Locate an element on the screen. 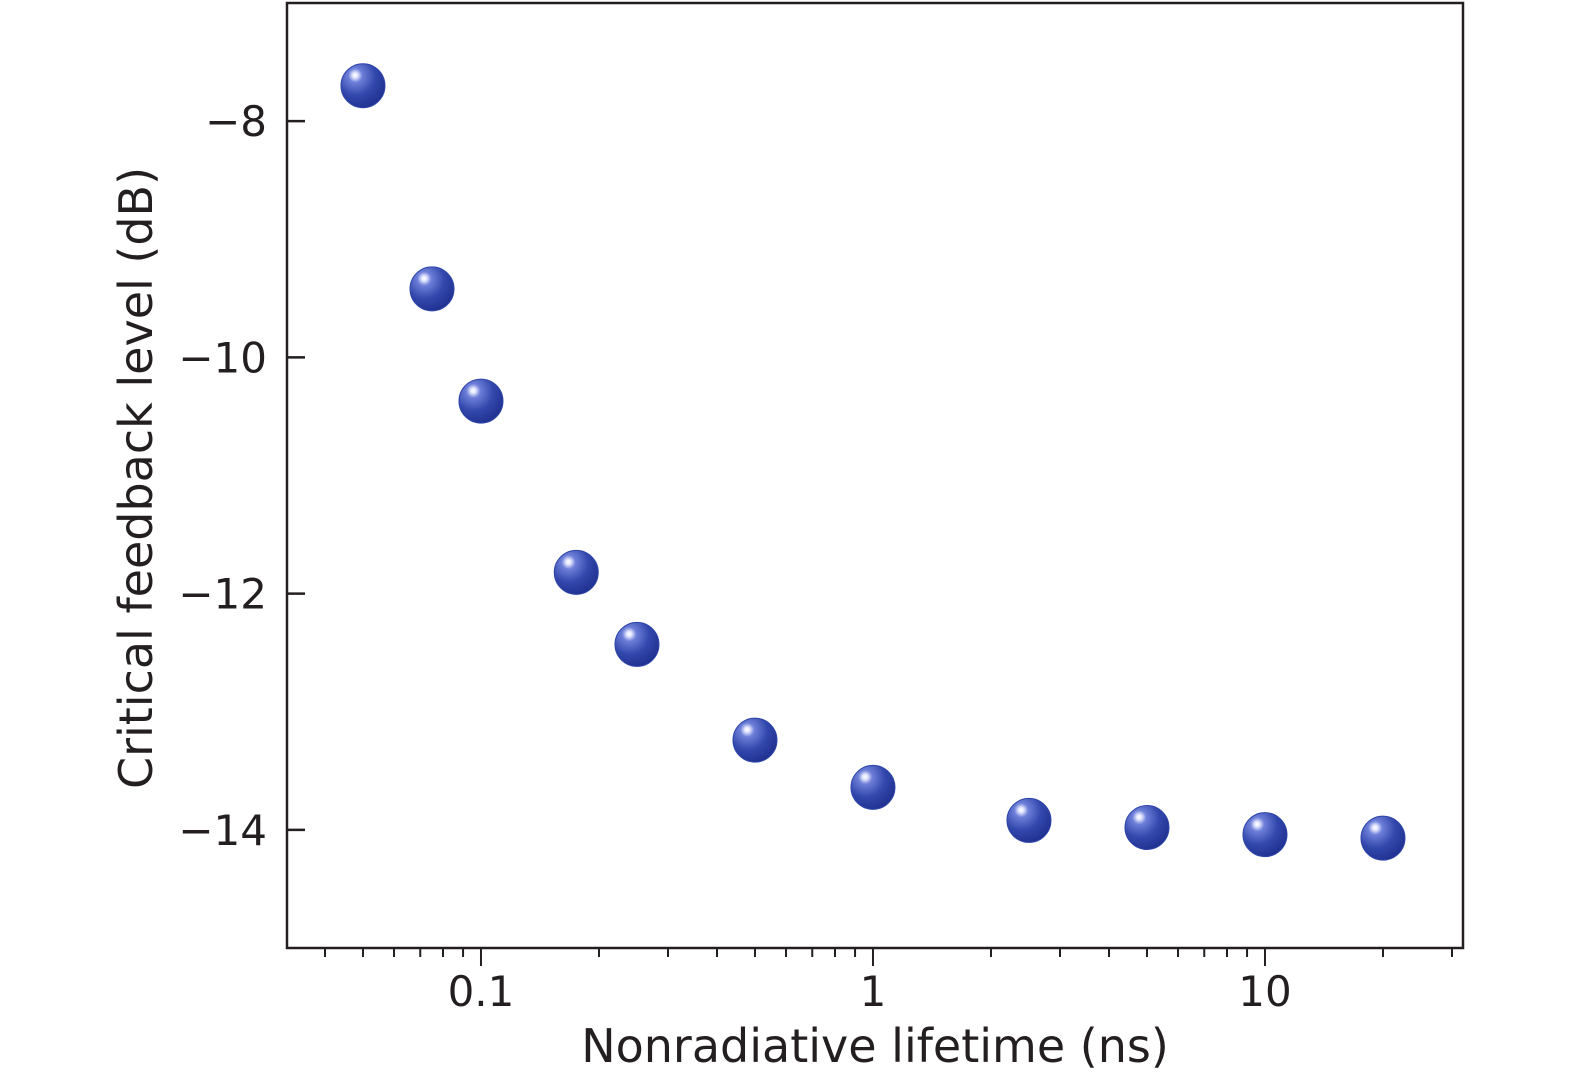  y-tick-label: −10 is located at coordinates (222, 357).